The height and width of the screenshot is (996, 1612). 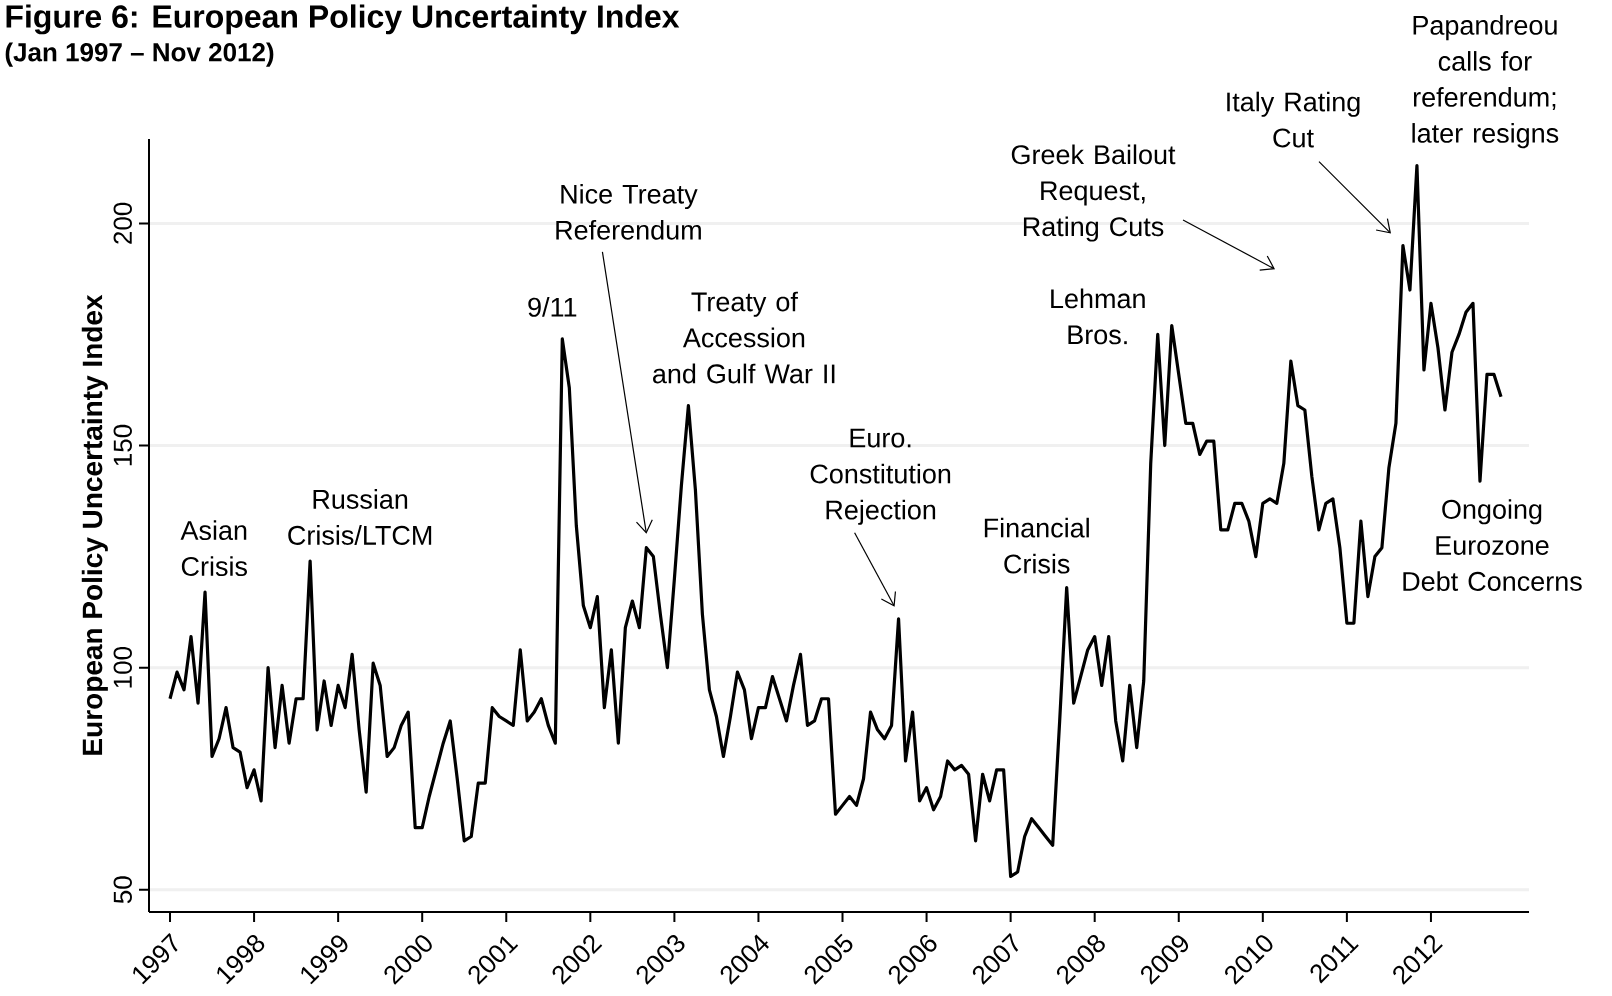 I want to click on annotation: Lehman Bros., so click(x=1098, y=316).